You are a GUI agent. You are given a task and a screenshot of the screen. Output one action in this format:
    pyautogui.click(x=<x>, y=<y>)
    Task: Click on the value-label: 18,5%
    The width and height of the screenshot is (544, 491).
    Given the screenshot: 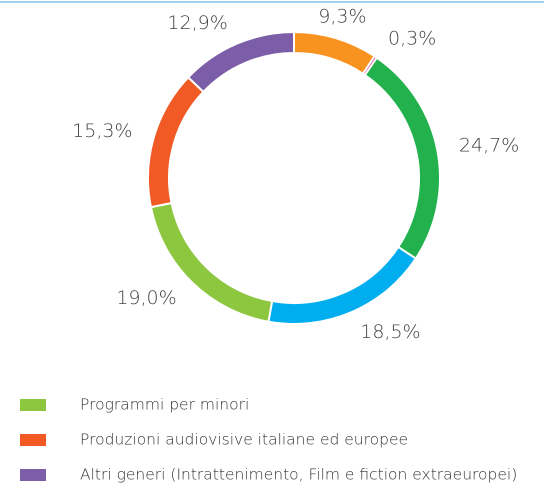 What is the action you would take?
    pyautogui.click(x=390, y=332)
    